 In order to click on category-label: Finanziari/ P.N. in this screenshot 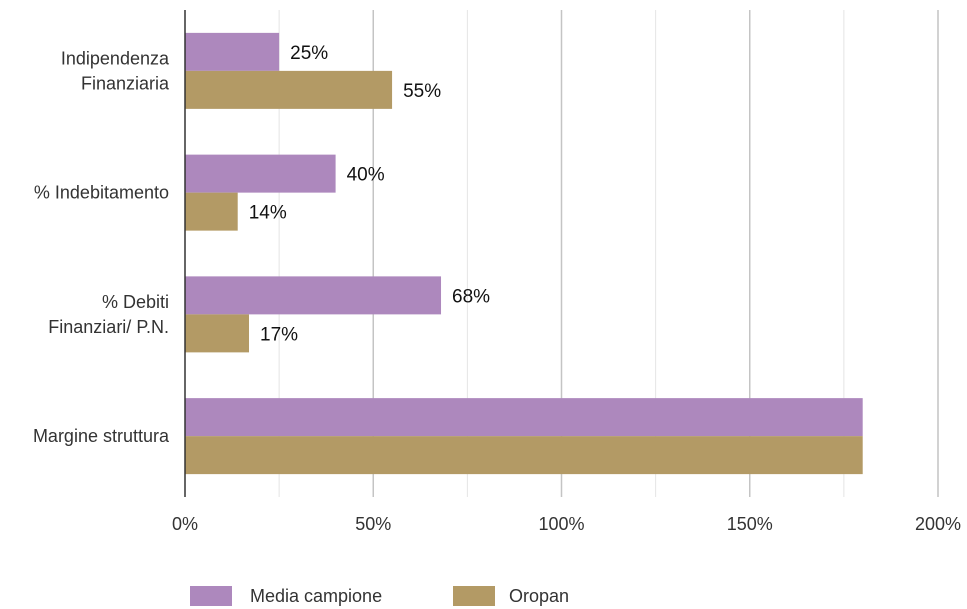, I will do `click(108, 327)`.